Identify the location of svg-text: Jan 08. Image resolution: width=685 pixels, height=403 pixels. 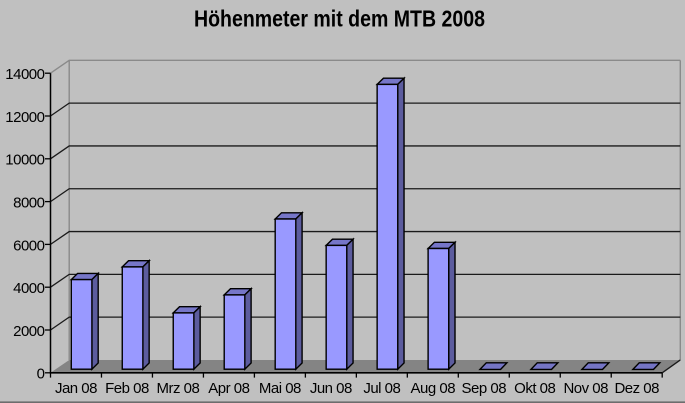
(76, 388).